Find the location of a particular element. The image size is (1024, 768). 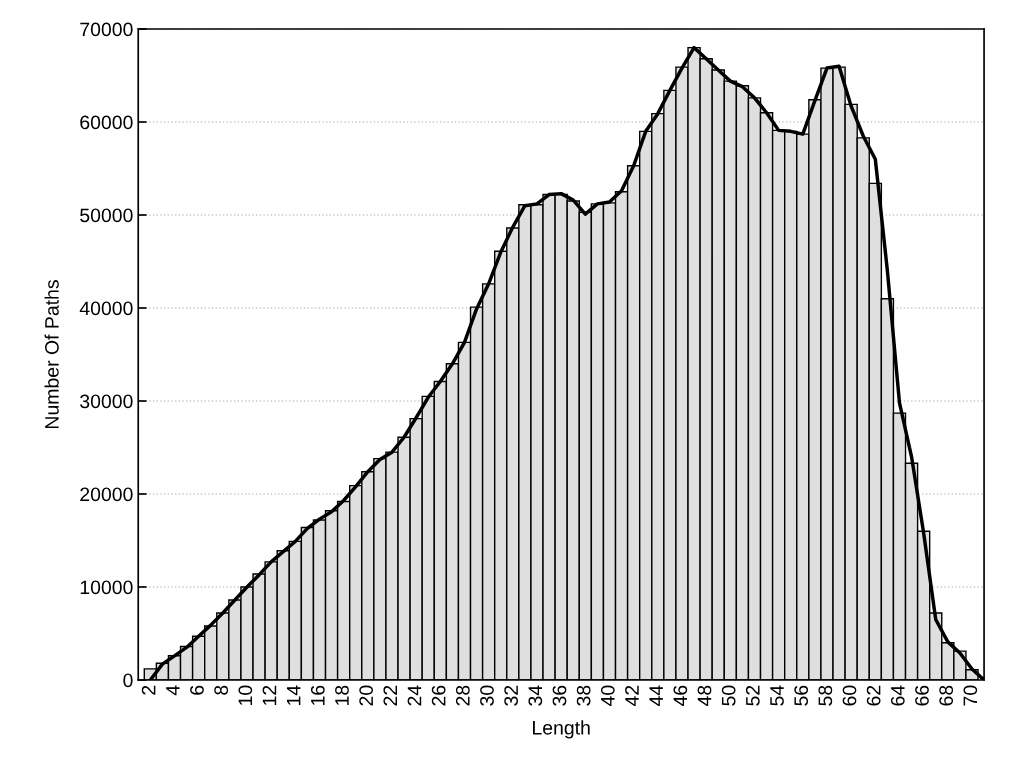

x-tick-label: 8 is located at coordinates (221, 690).